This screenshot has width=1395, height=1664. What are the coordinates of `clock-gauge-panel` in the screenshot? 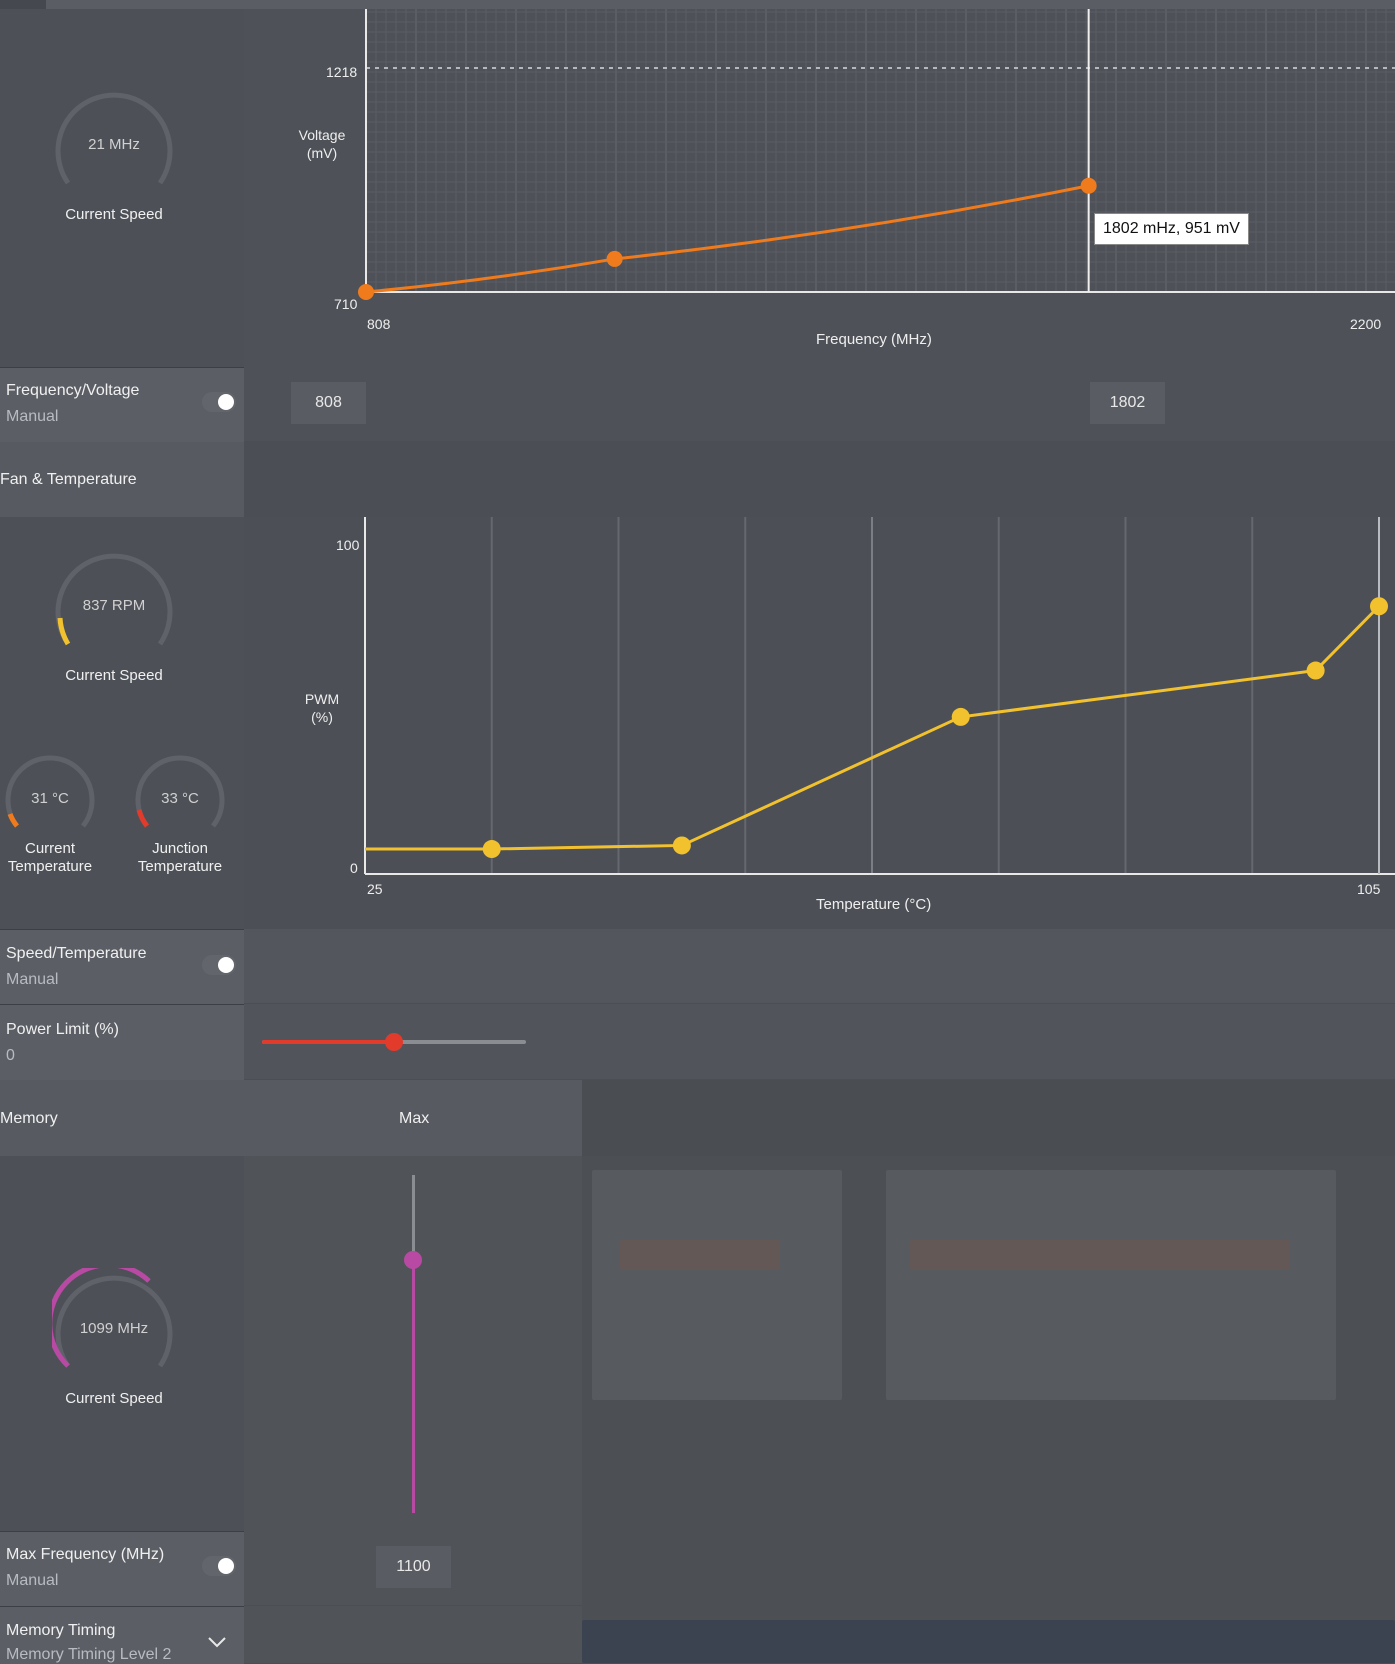 It's located at (122, 188).